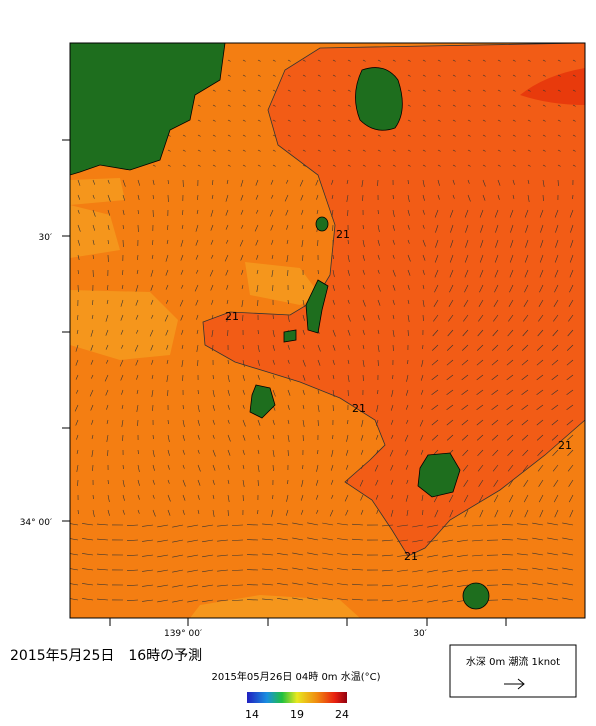 This screenshot has width=596, height=726. Describe the element at coordinates (342, 714) in the screenshot. I see `colorbar-tick-label: 24` at that location.